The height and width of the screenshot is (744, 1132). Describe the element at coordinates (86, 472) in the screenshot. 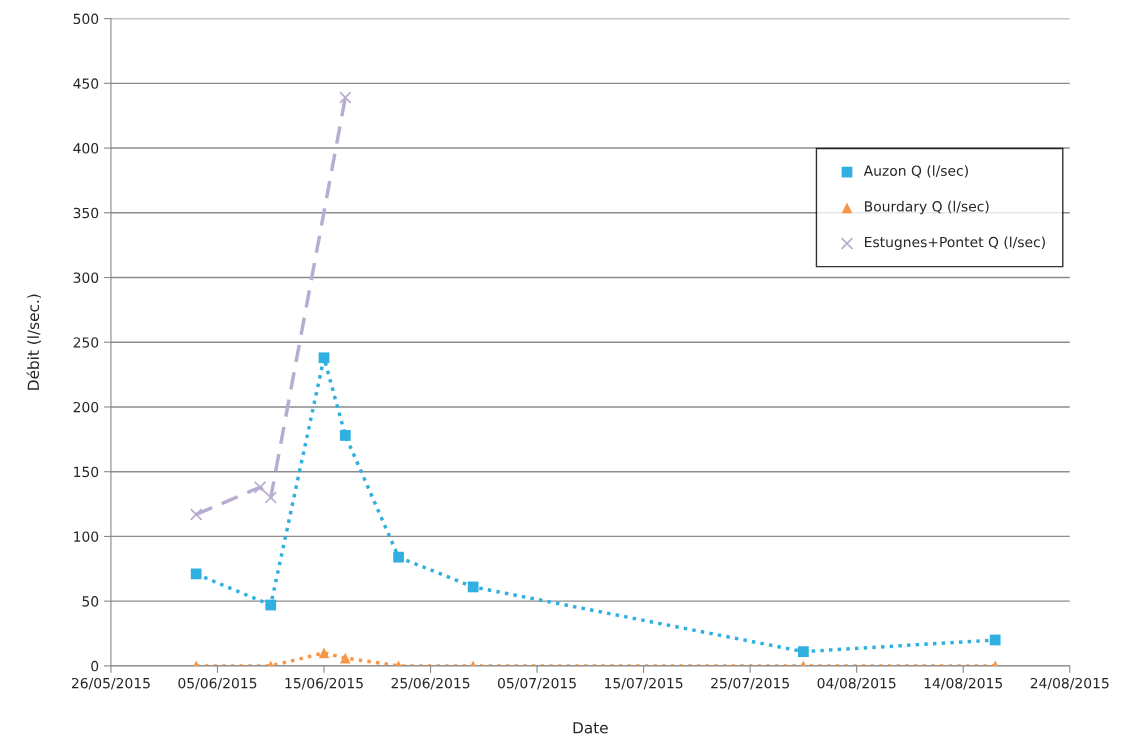

I see `y-tick-label: 150` at that location.